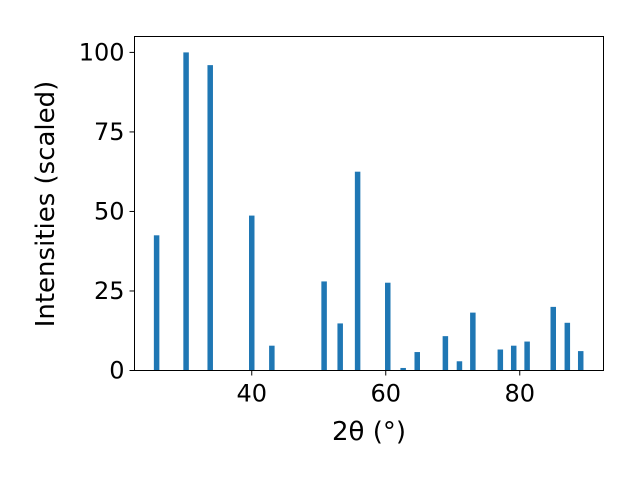 The height and width of the screenshot is (480, 640). I want to click on y-axis-ticks: 0 25 50 75 100, so click(107, 211).